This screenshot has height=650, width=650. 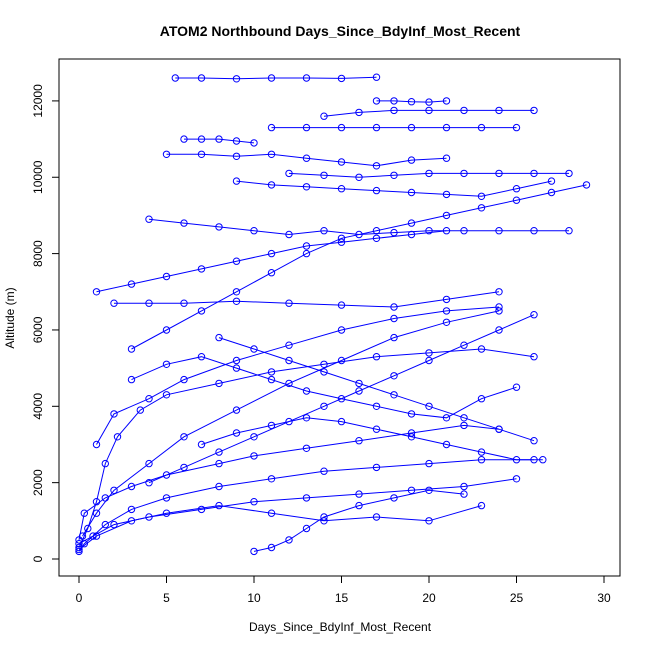 What do you see at coordinates (79, 598) in the screenshot?
I see `x-tick-label: 0` at bounding box center [79, 598].